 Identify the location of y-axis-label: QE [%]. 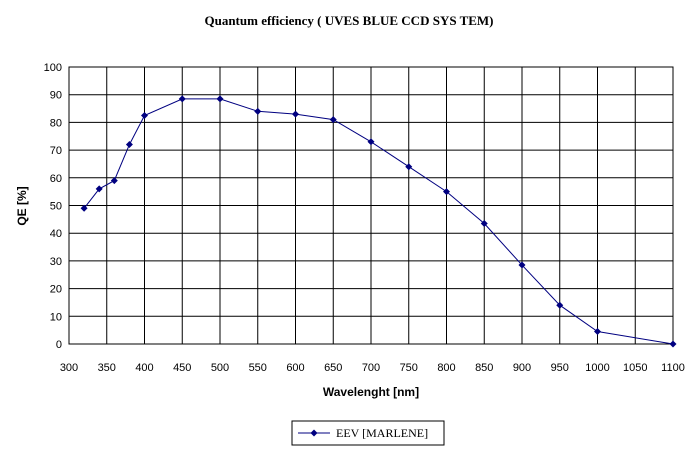
(22, 205).